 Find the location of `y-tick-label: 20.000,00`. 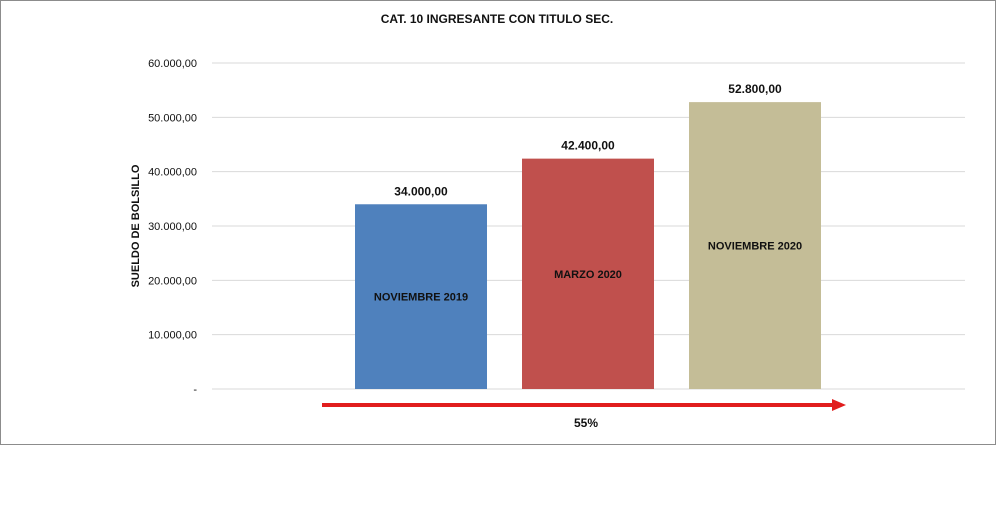

y-tick-label: 20.000,00 is located at coordinates (172, 281).